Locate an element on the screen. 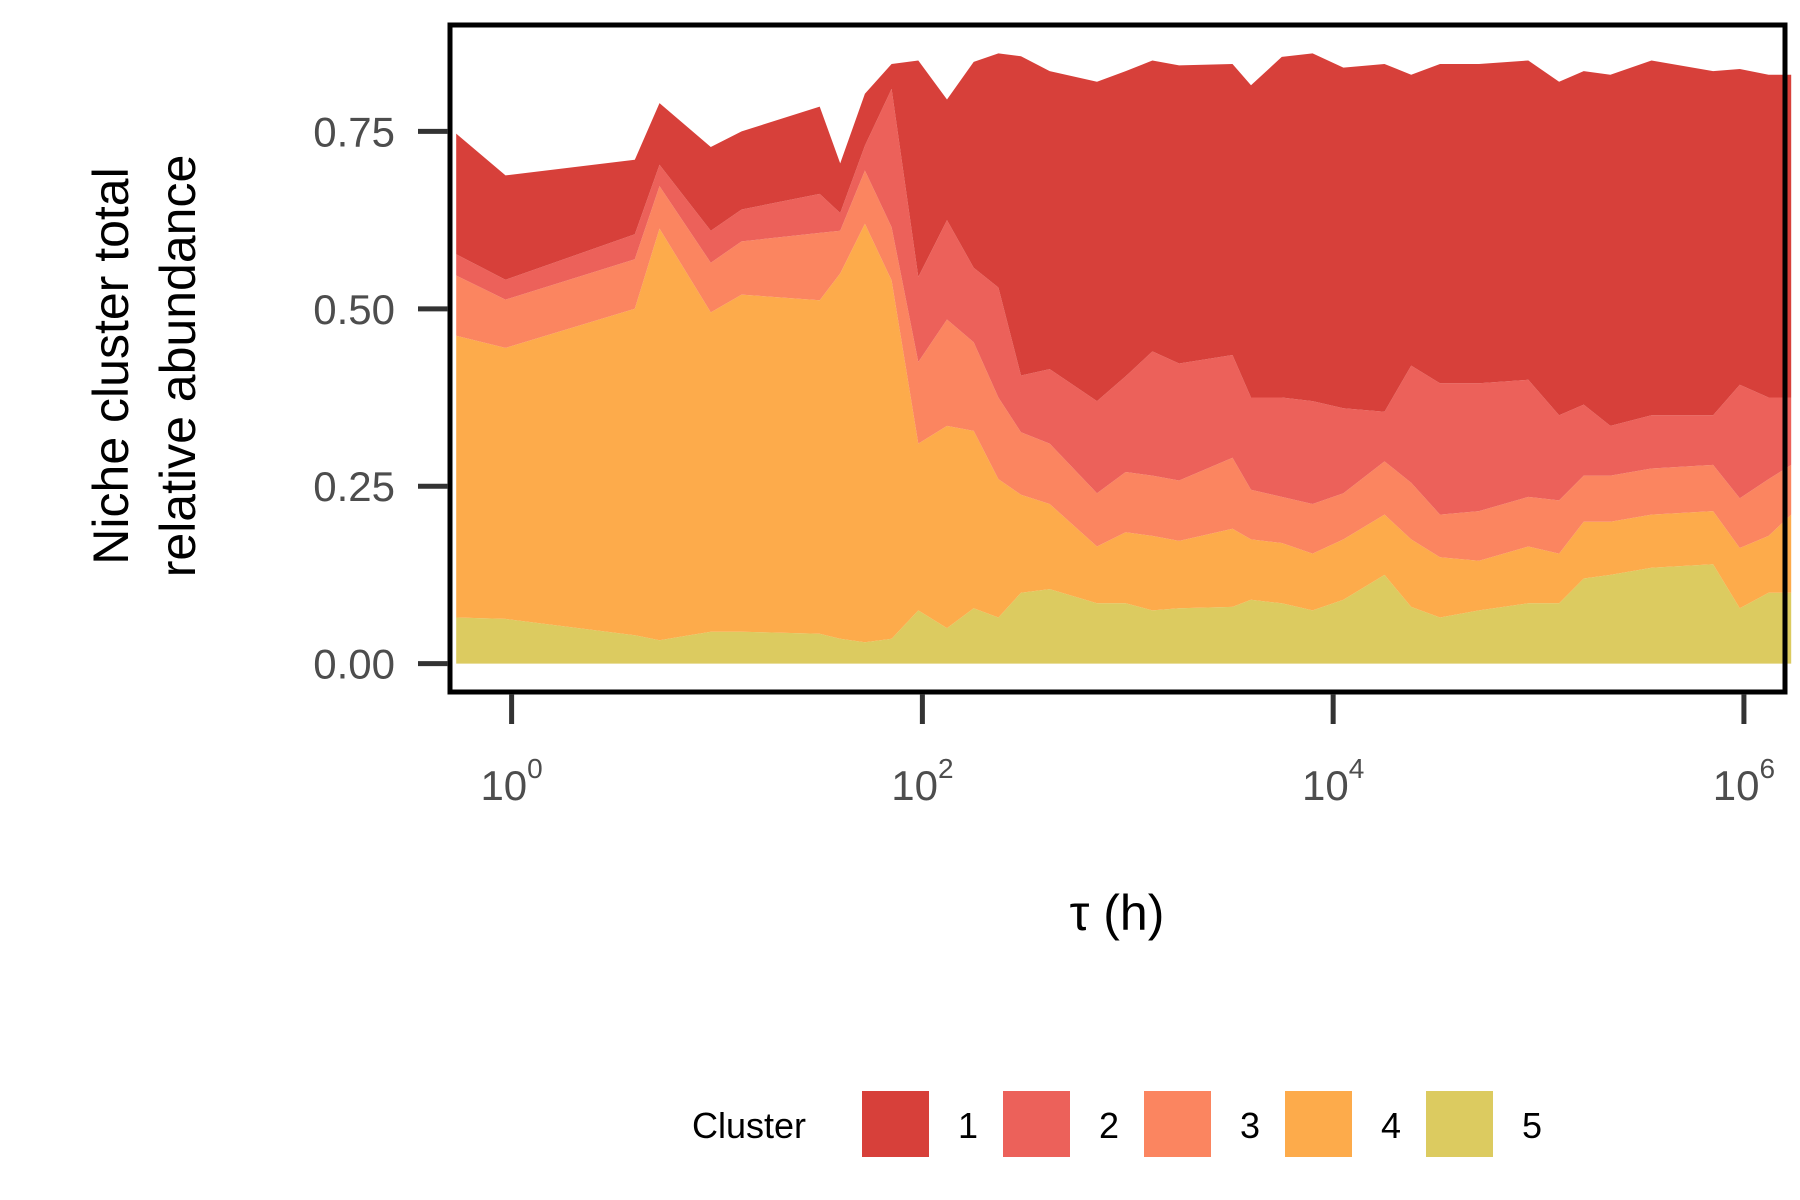 The image size is (1800, 1200). legend-label-2: 2 is located at coordinates (1109, 1125).